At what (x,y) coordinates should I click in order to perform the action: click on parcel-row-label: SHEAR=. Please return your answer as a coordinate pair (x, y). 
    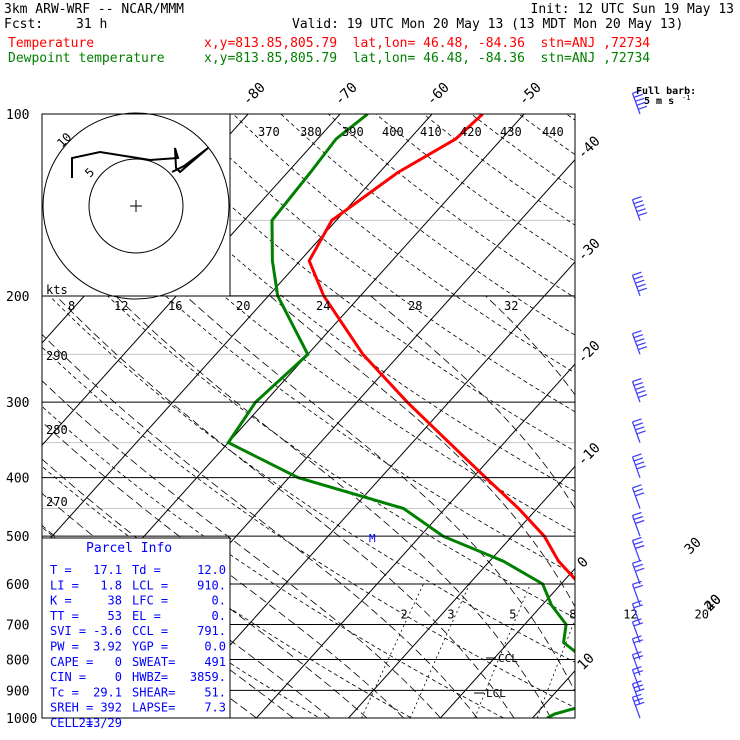
    Looking at the image, I should click on (153, 692).